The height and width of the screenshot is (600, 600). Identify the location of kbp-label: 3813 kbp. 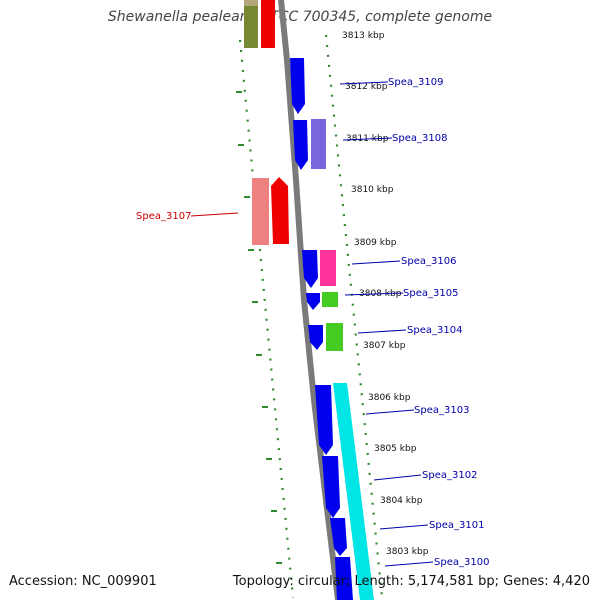
(363, 36).